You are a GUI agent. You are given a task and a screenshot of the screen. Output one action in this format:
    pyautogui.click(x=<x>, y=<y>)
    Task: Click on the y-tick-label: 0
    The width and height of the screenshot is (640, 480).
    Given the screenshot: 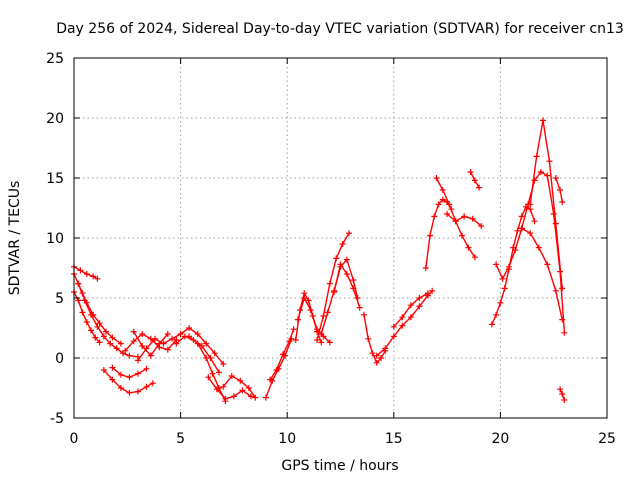 What is the action you would take?
    pyautogui.click(x=59, y=359)
    